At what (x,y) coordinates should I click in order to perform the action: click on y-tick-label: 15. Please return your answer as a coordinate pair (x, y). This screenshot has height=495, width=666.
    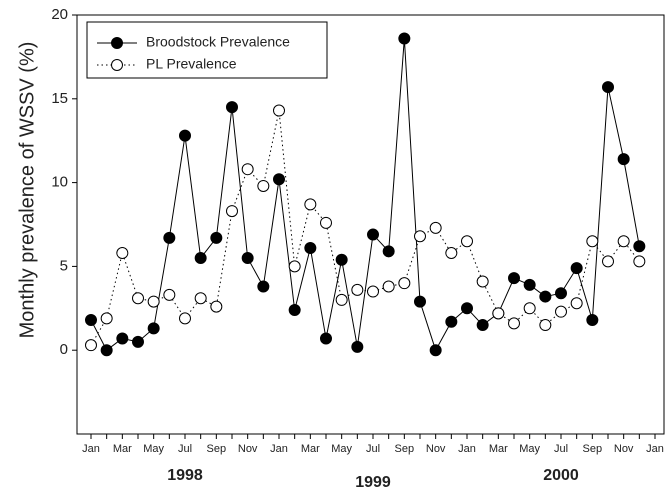
    Looking at the image, I should click on (59, 98).